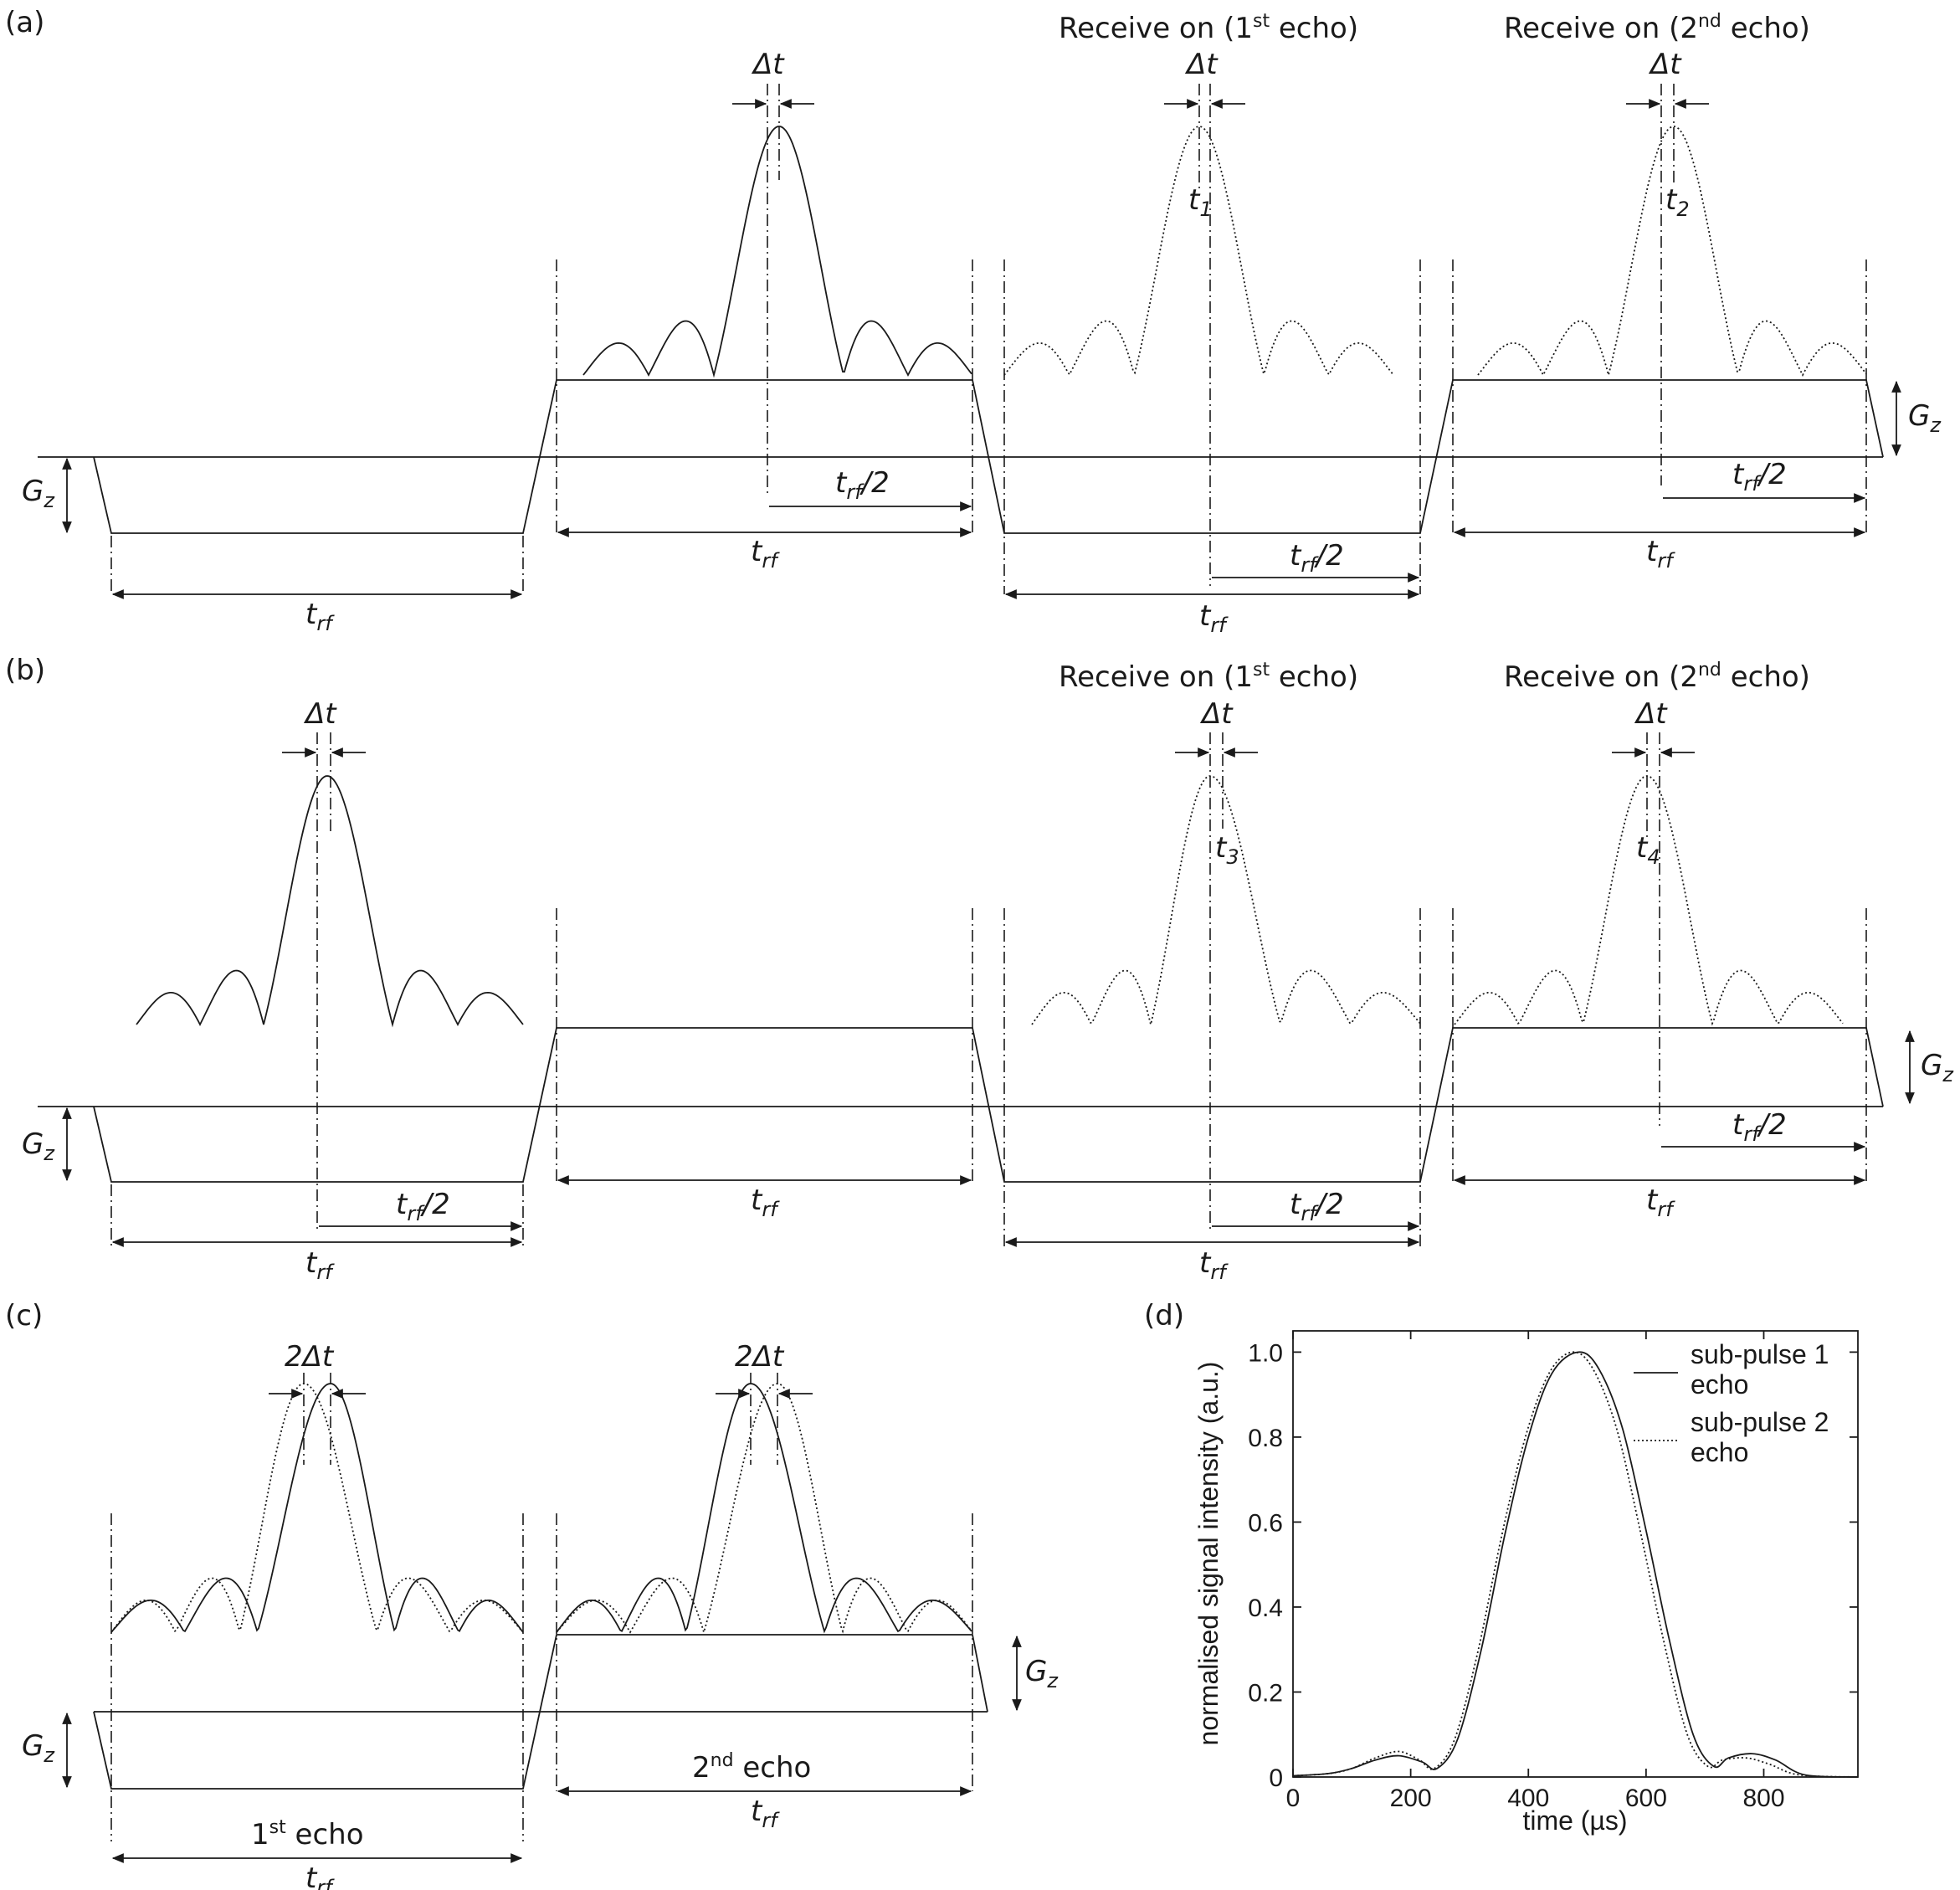  I want to click on panel-a-t2-label: t2, so click(1677, 202).